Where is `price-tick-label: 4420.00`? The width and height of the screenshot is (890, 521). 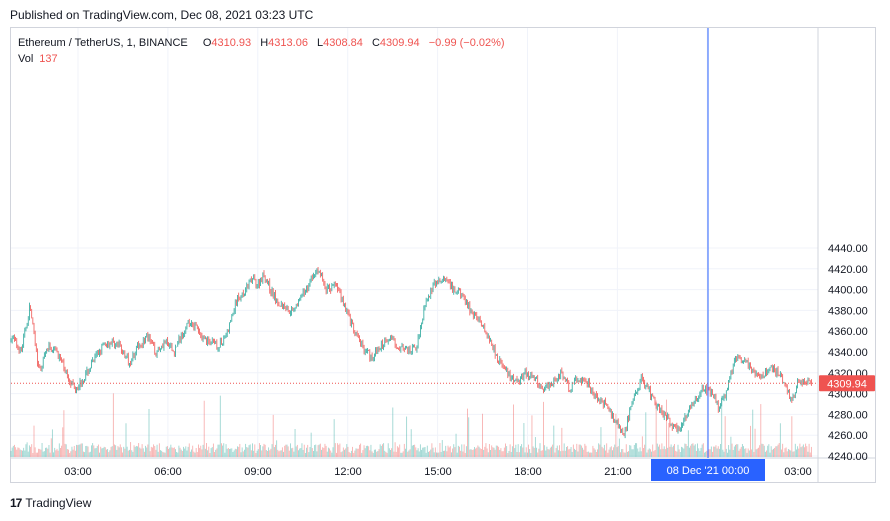 price-tick-label: 4420.00 is located at coordinates (848, 270).